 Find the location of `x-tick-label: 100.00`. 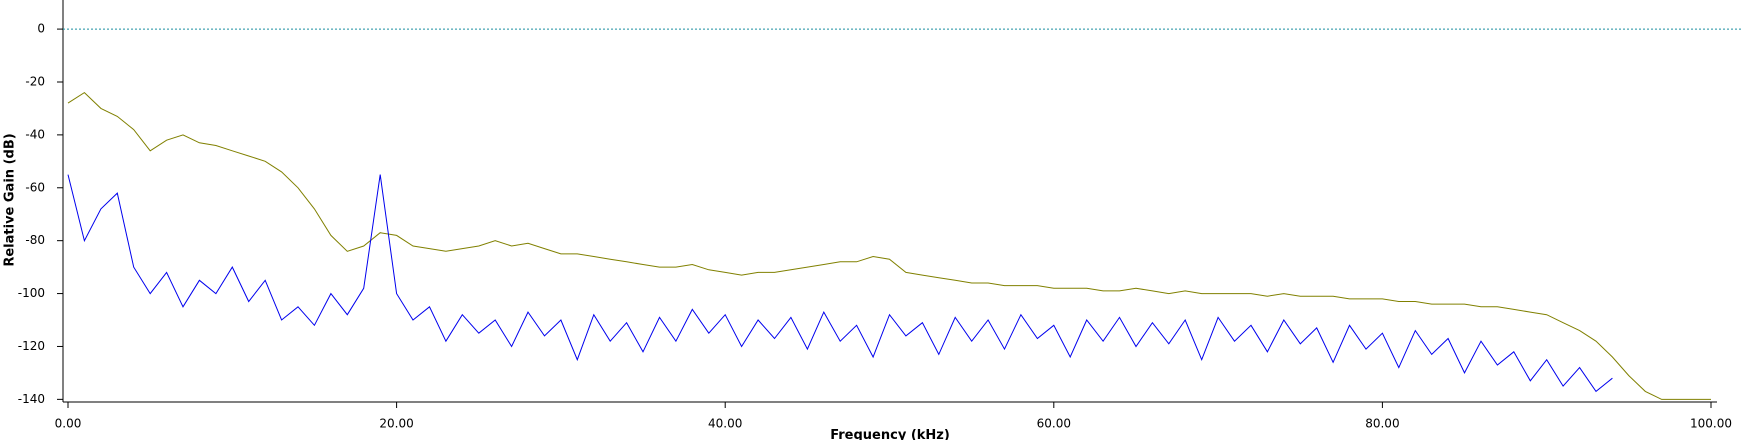

x-tick-label: 100.00 is located at coordinates (1711, 424).